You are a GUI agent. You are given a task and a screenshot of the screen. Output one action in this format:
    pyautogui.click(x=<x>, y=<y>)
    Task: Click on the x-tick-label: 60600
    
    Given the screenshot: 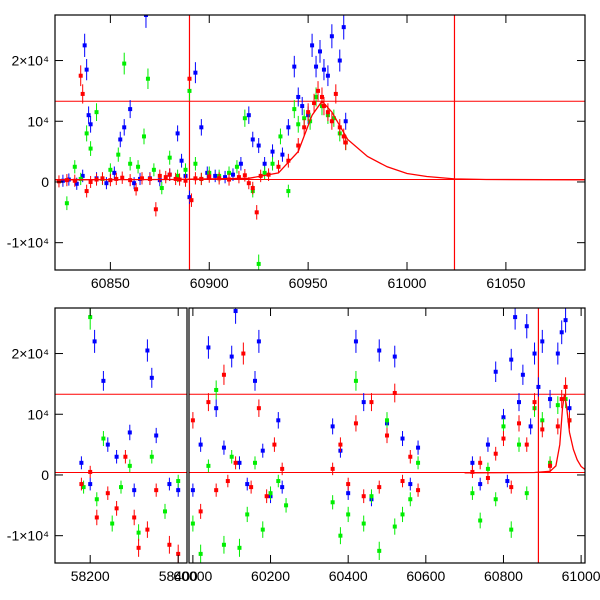 What is the action you would take?
    pyautogui.click(x=425, y=576)
    